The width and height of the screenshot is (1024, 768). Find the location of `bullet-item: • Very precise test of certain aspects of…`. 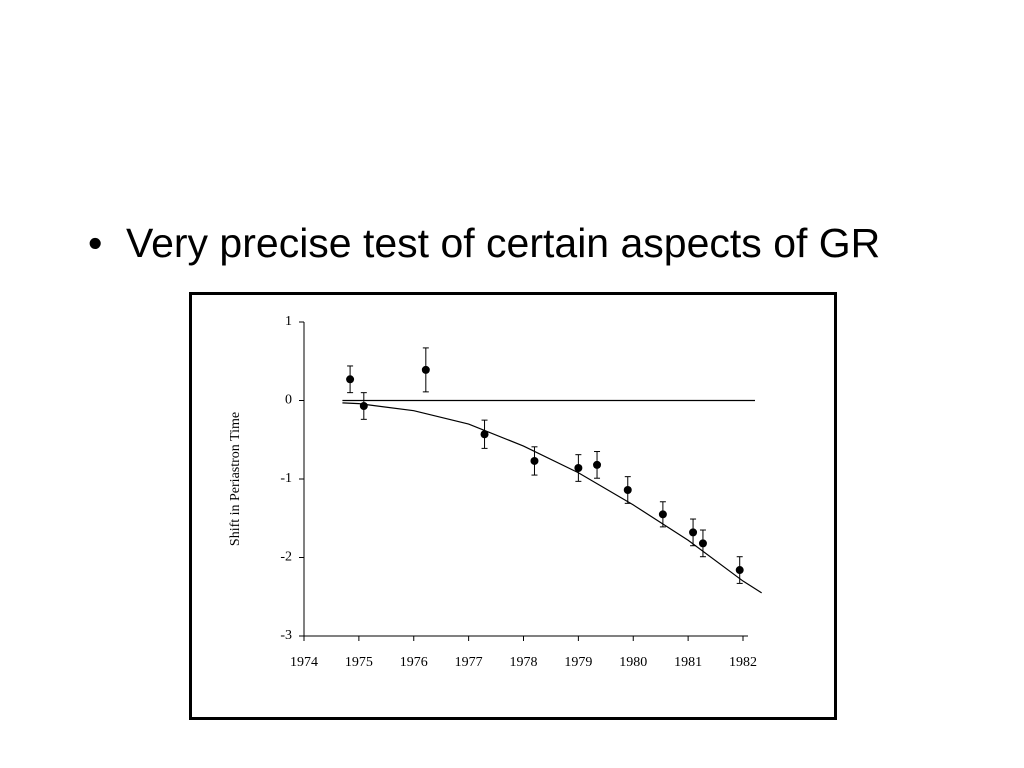

bullet-item: • Very precise test of certain aspects of… is located at coordinates (484, 243).